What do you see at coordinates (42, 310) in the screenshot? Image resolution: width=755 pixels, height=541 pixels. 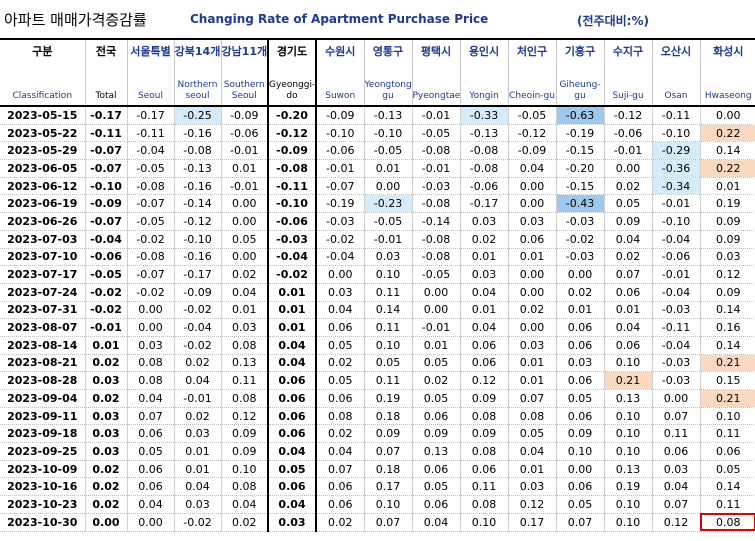 I see `row-date: 2023-07-31` at bounding box center [42, 310].